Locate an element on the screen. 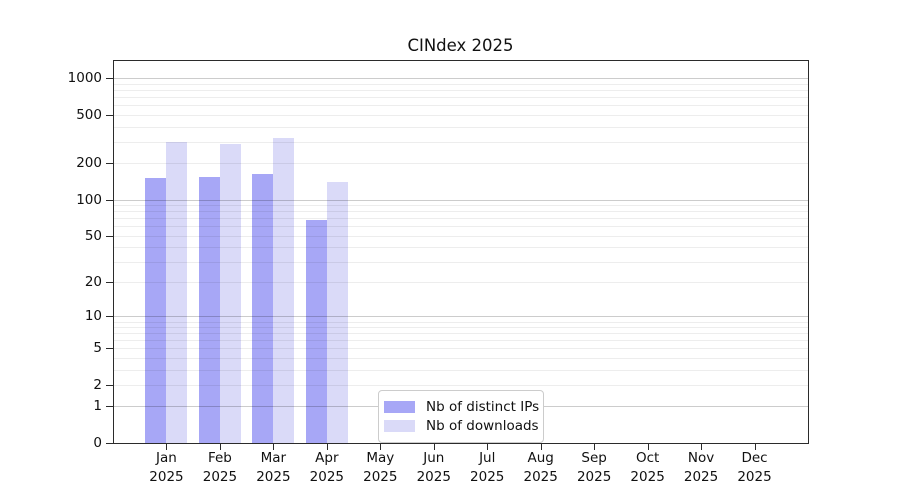 The height and width of the screenshot is (500, 900). y-tick-label: 1000 is located at coordinates (84, 78).